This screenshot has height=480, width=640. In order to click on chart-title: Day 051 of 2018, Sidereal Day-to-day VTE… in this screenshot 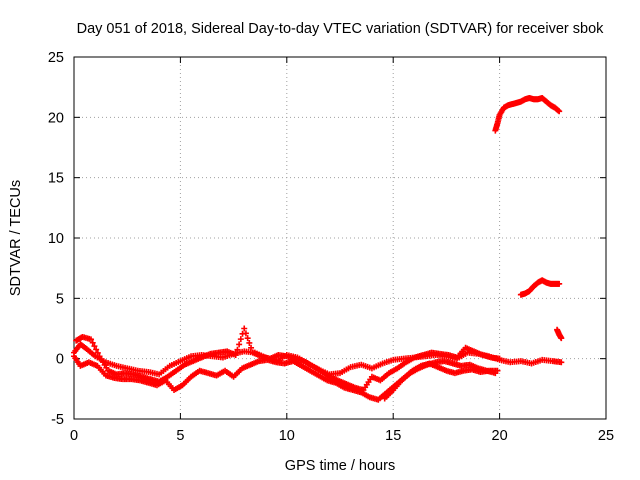, I will do `click(341, 29)`.